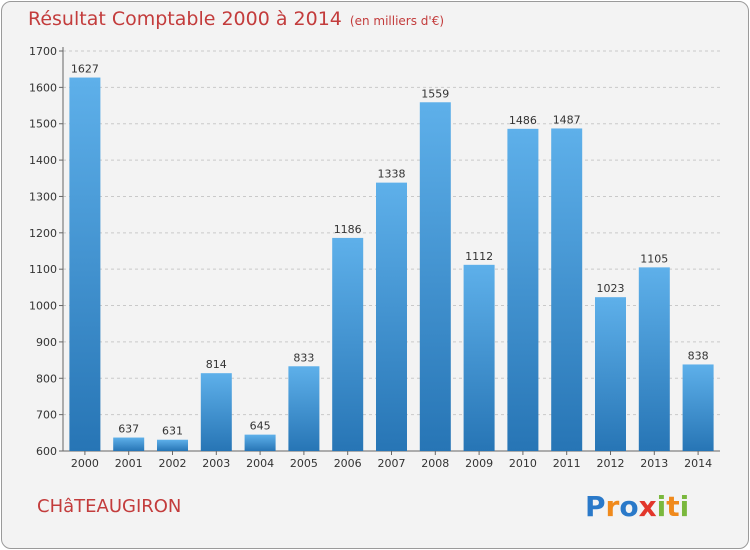  What do you see at coordinates (43, 160) in the screenshot?
I see `y-tick-label: 1400` at bounding box center [43, 160].